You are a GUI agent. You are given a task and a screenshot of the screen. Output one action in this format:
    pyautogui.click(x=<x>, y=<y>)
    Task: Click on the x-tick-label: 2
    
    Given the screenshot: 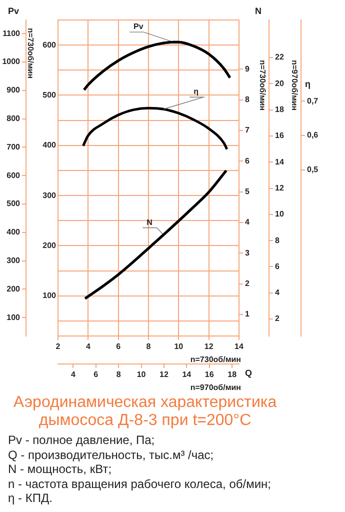 What is the action you would take?
    pyautogui.click(x=58, y=347)
    